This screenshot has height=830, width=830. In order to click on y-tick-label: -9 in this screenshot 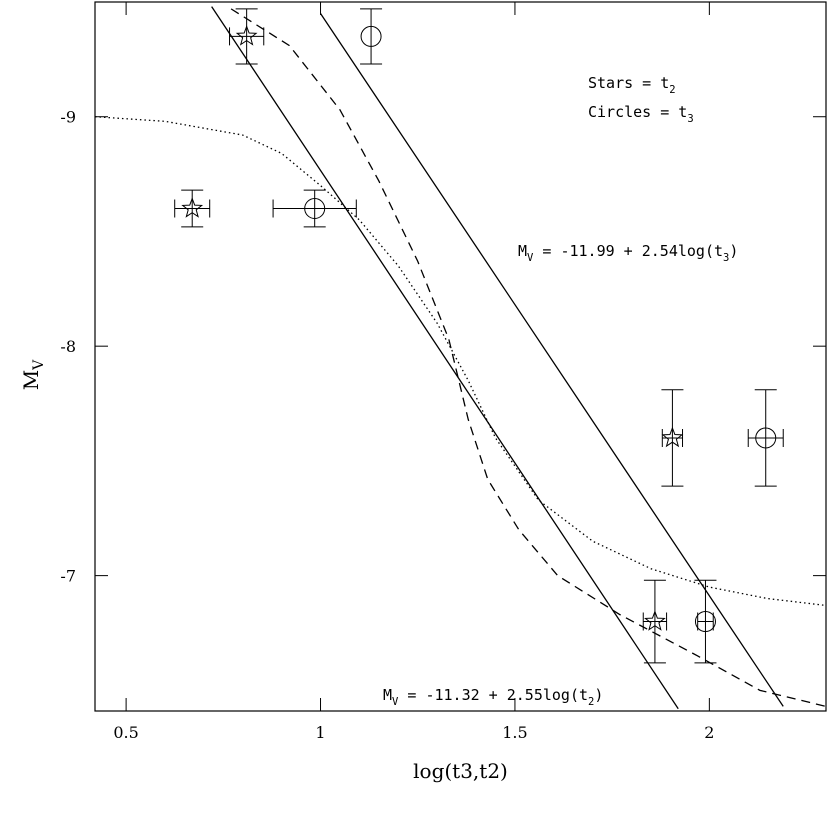, I will do `click(68, 117)`.